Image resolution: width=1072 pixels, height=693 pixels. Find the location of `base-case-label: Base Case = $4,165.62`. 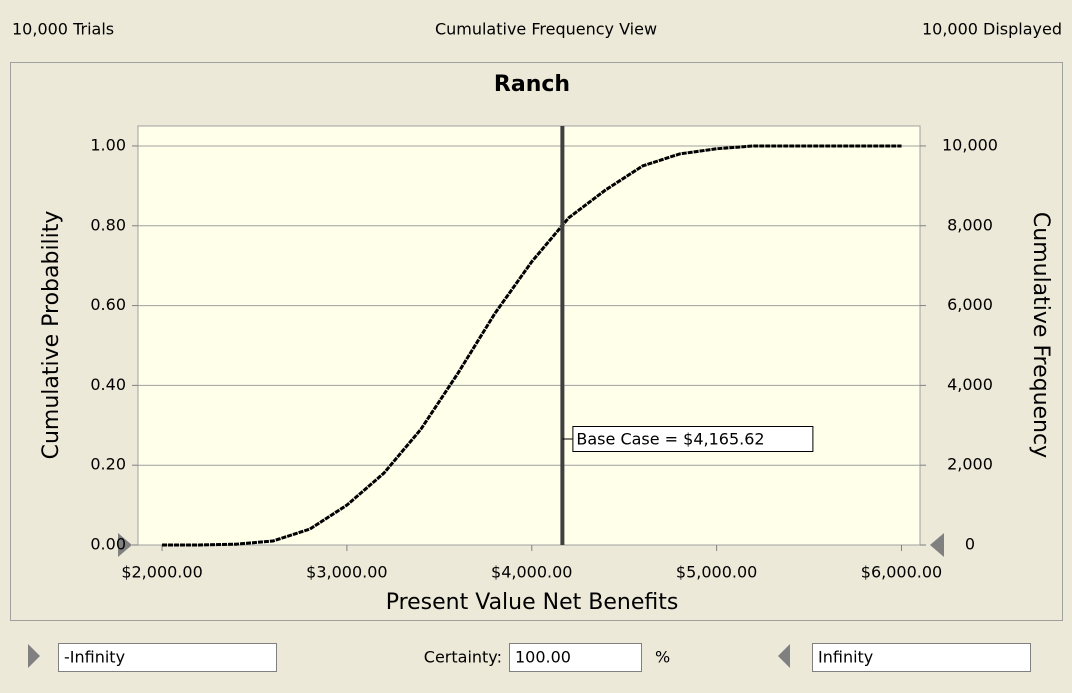

base-case-label: Base Case = $4,165.62 is located at coordinates (670, 439).